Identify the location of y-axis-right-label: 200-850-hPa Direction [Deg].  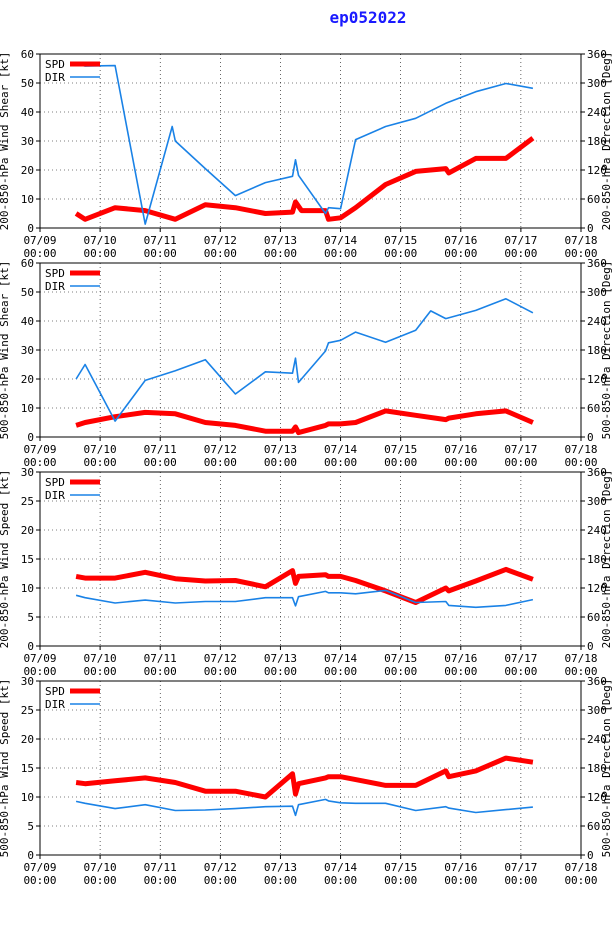
(606, 559).